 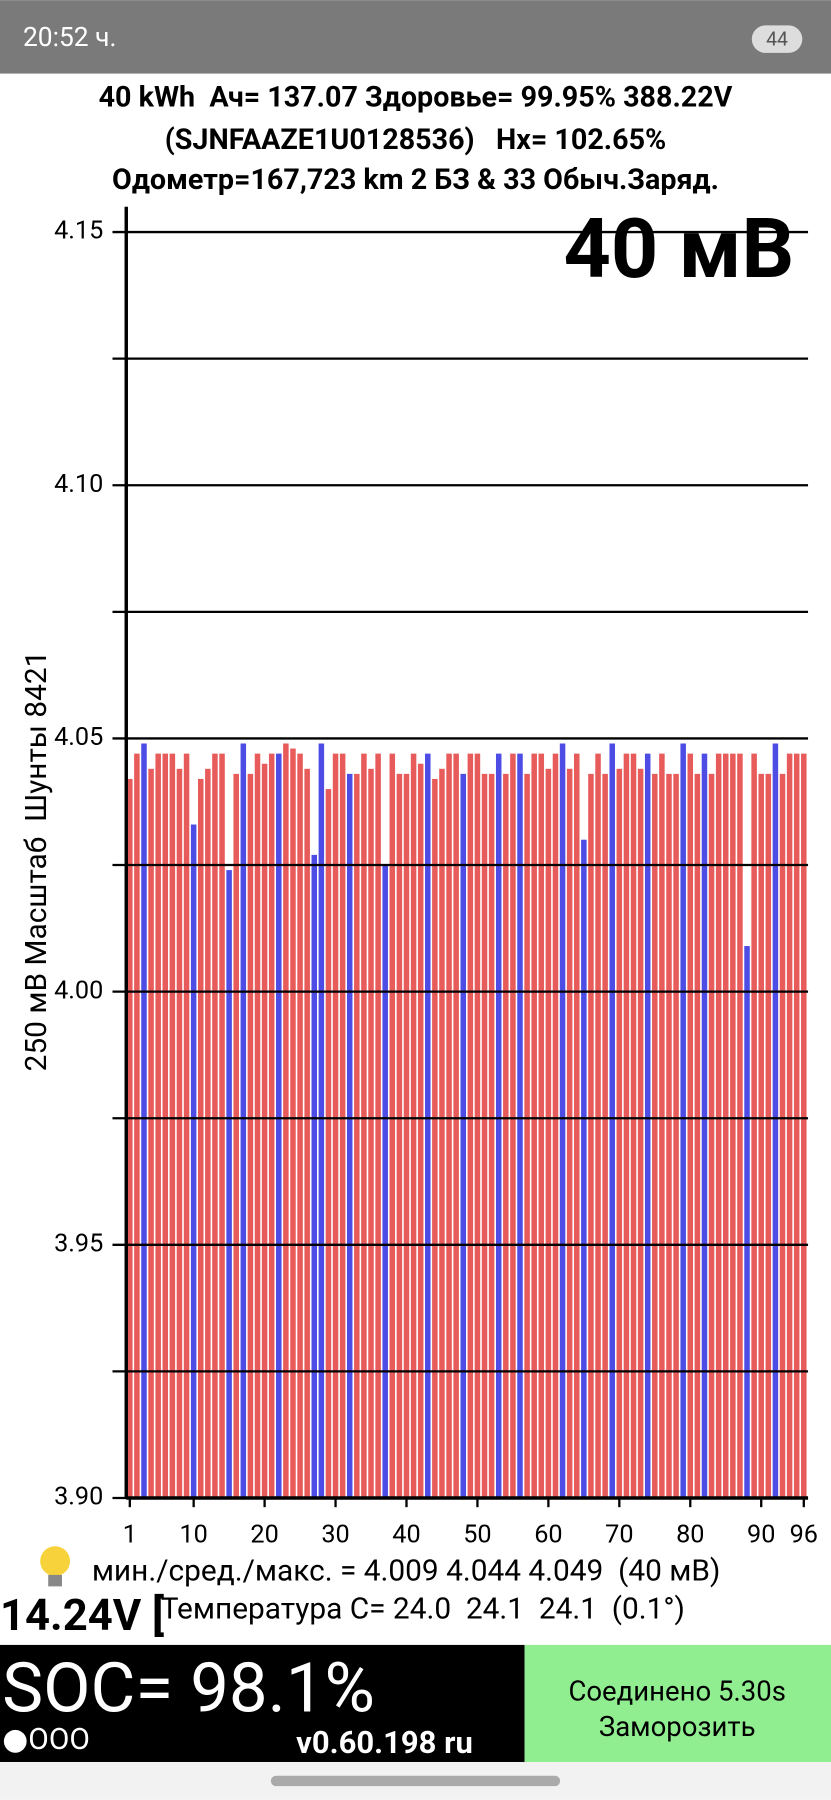 I want to click on x-tick-label: 30, so click(x=335, y=1535).